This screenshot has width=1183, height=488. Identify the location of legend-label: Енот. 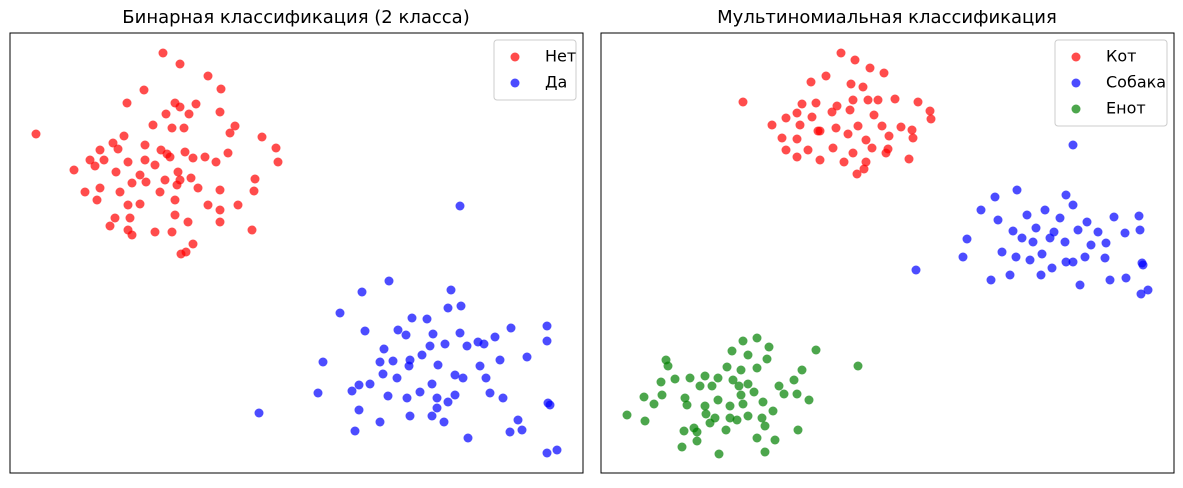
(1126, 108).